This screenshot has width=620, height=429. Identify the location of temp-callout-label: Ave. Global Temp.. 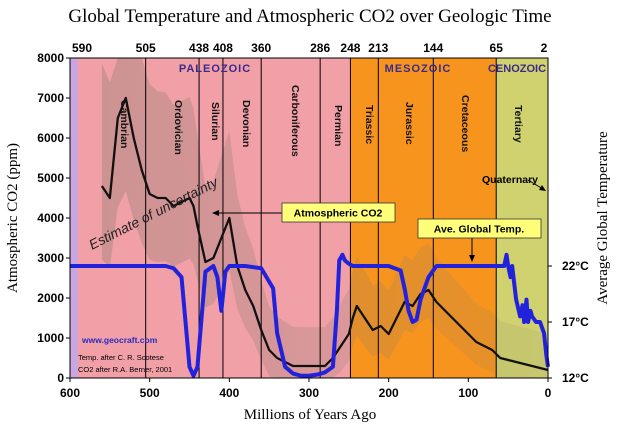
(479, 230).